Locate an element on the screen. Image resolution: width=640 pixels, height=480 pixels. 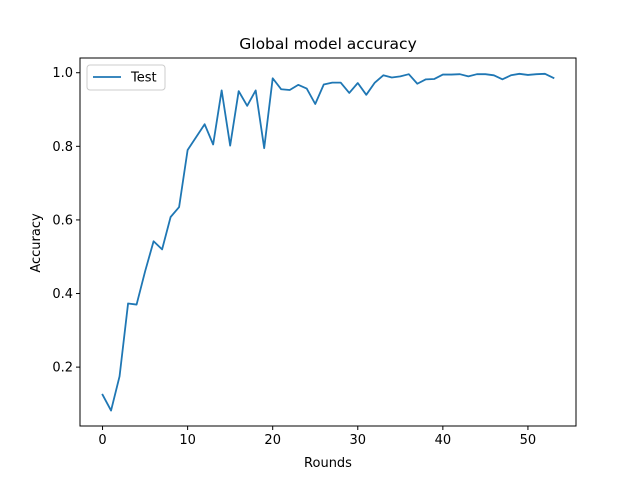
x-tick-label: 10 is located at coordinates (187, 440).